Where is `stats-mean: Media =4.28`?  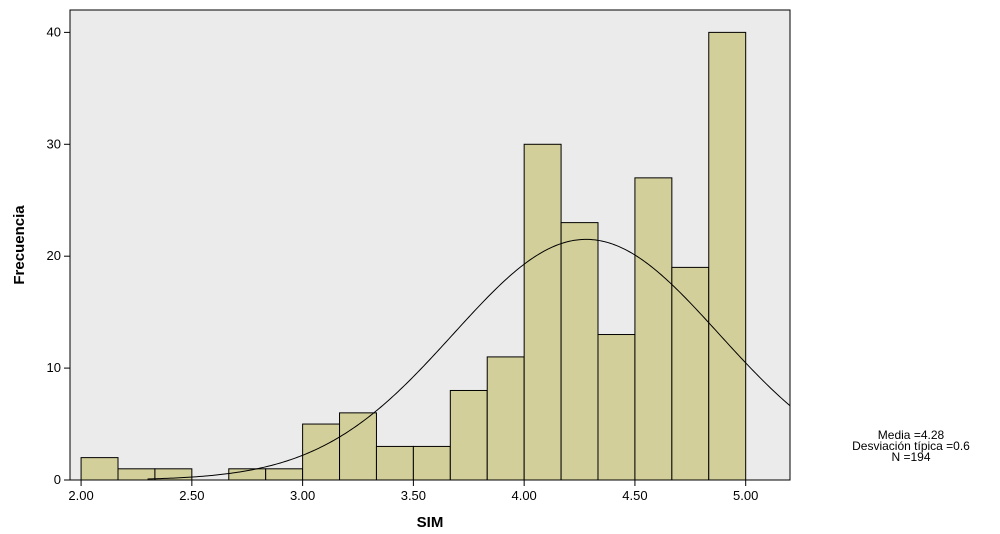
stats-mean: Media =4.28 is located at coordinates (911, 436).